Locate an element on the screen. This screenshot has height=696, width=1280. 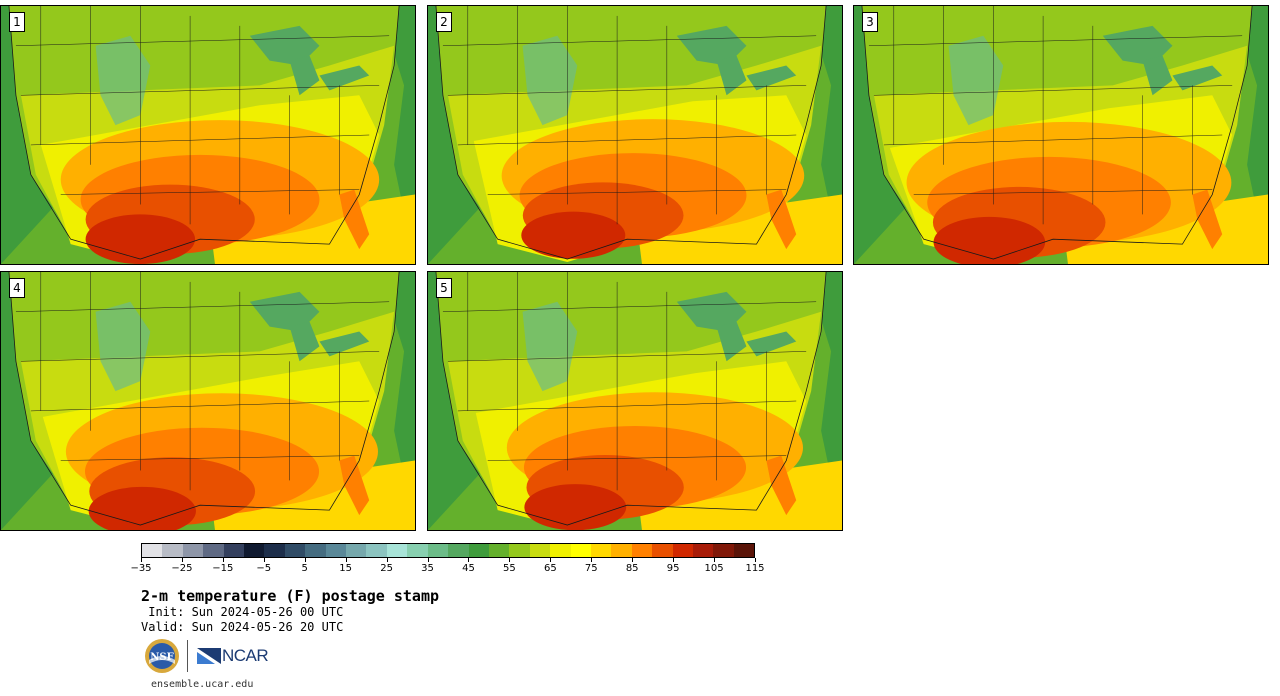
colorbar-tick-label: 95 is located at coordinates (673, 566).